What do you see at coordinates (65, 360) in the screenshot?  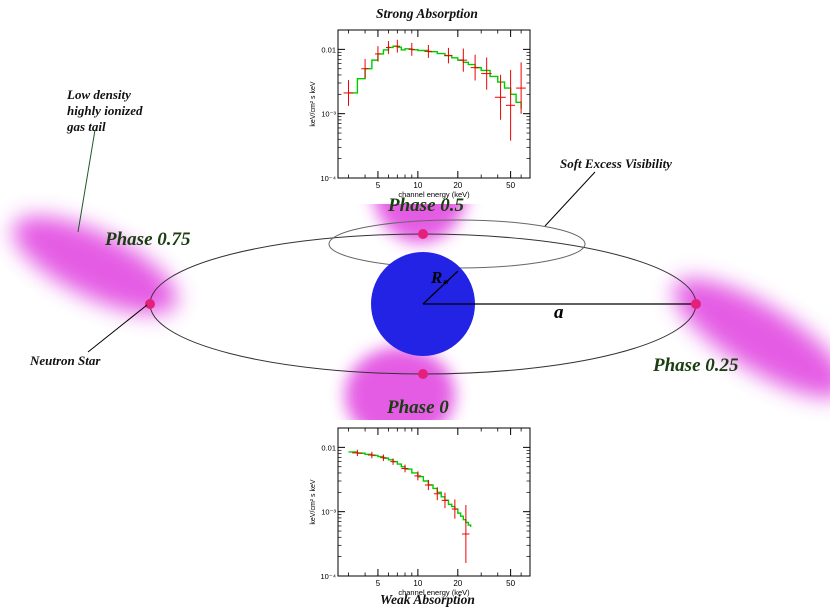 I see `neutron-star-label: Neutron Star` at bounding box center [65, 360].